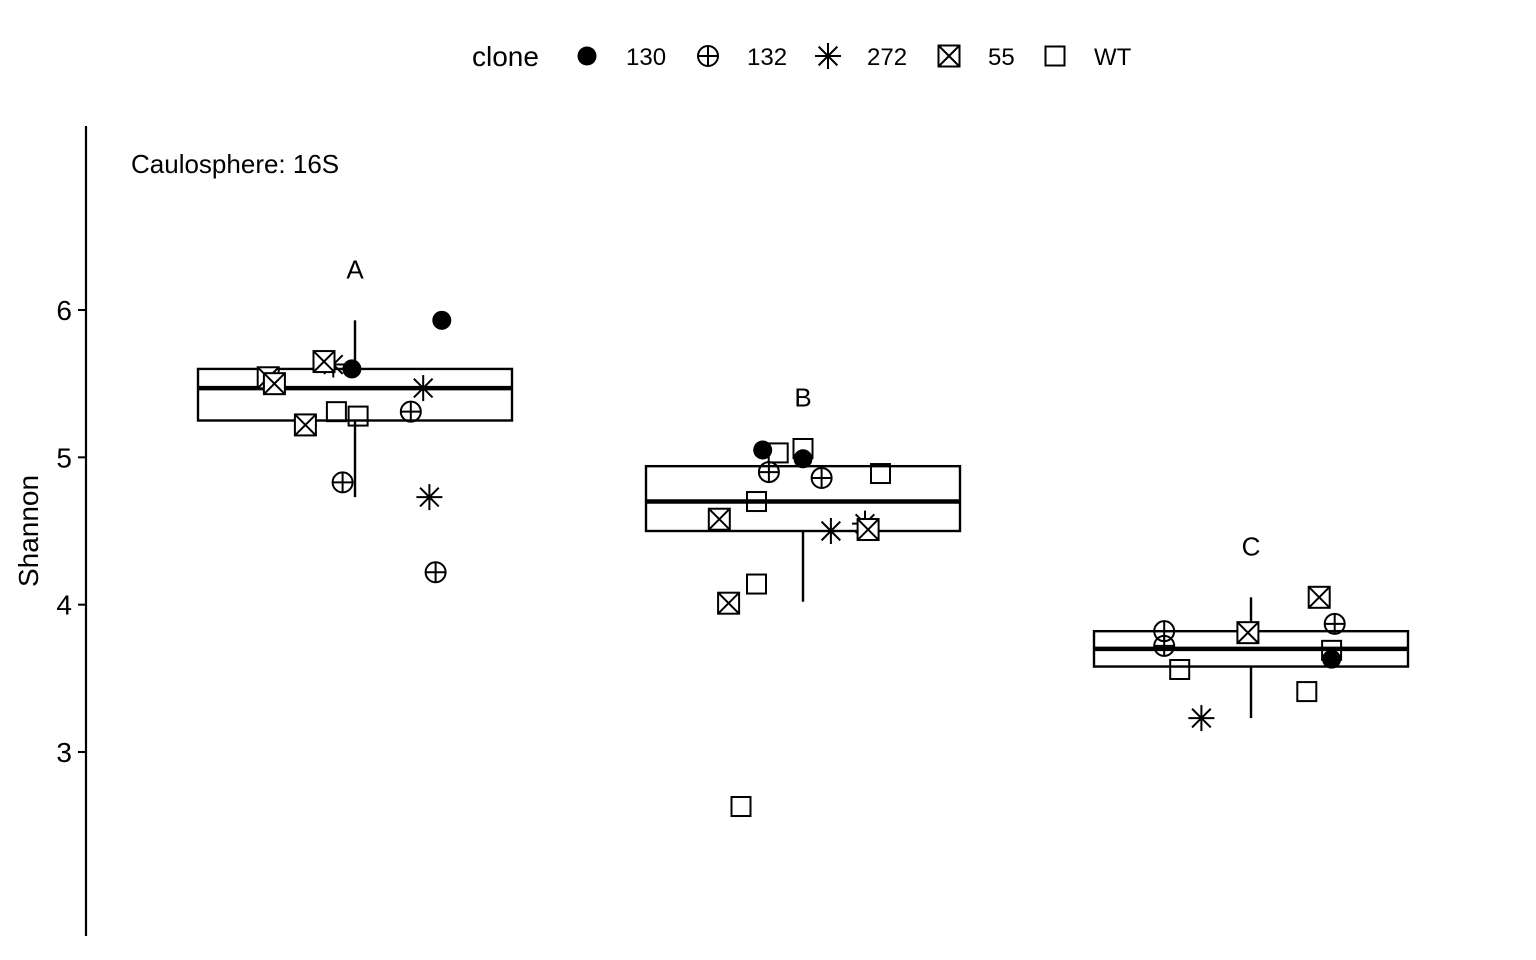 Image resolution: width=1536 pixels, height=960 pixels. What do you see at coordinates (64, 605) in the screenshot?
I see `y-tick-label: 4` at bounding box center [64, 605].